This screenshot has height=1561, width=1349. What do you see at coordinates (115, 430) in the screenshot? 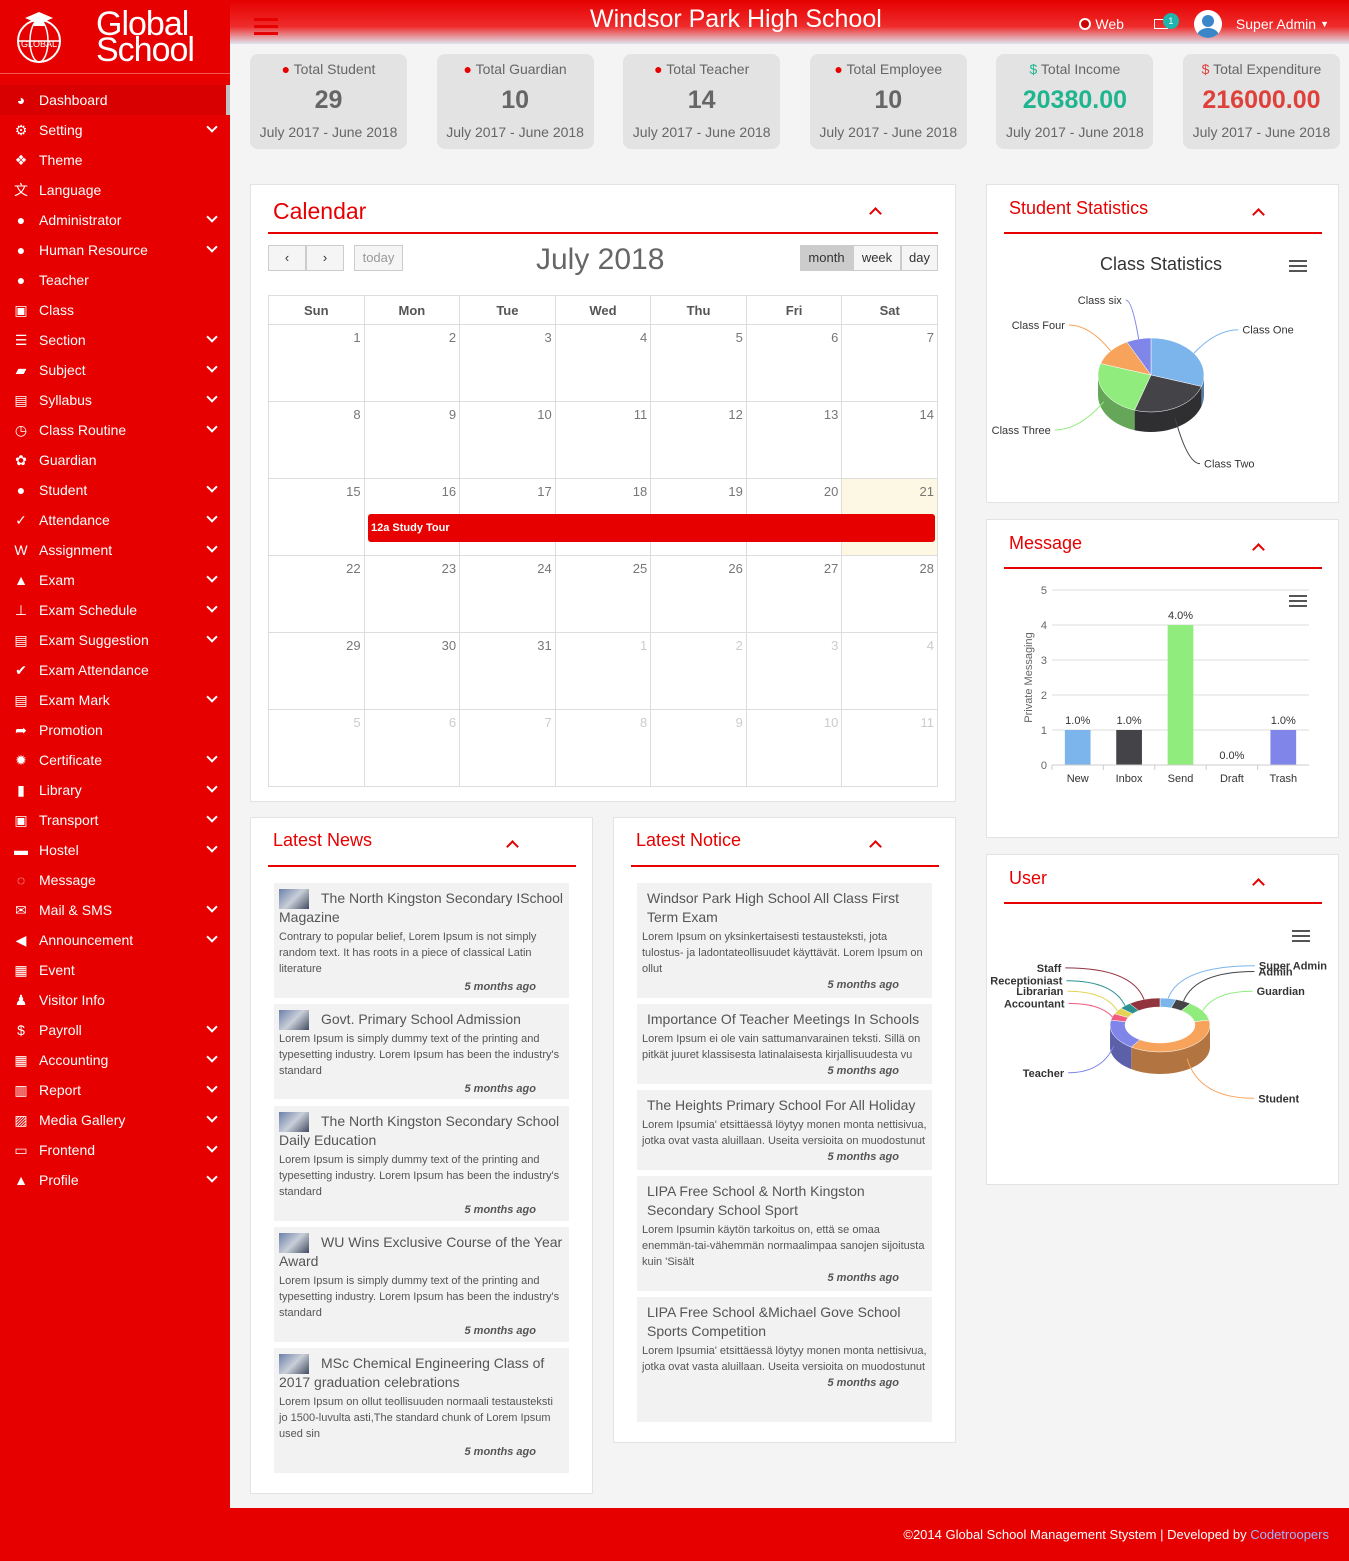
I see `sidebar-item-class-routine: ◷ Class Routine` at bounding box center [115, 430].